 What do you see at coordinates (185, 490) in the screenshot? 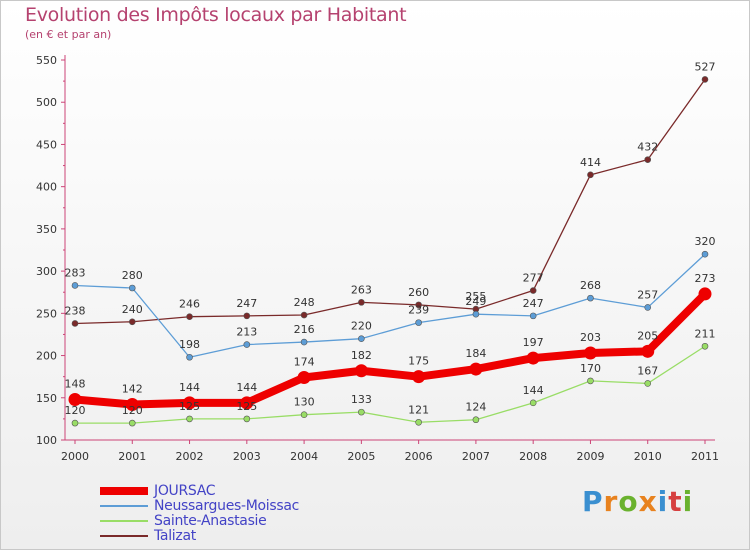
I see `legend-label: JOURSAC` at bounding box center [185, 490].